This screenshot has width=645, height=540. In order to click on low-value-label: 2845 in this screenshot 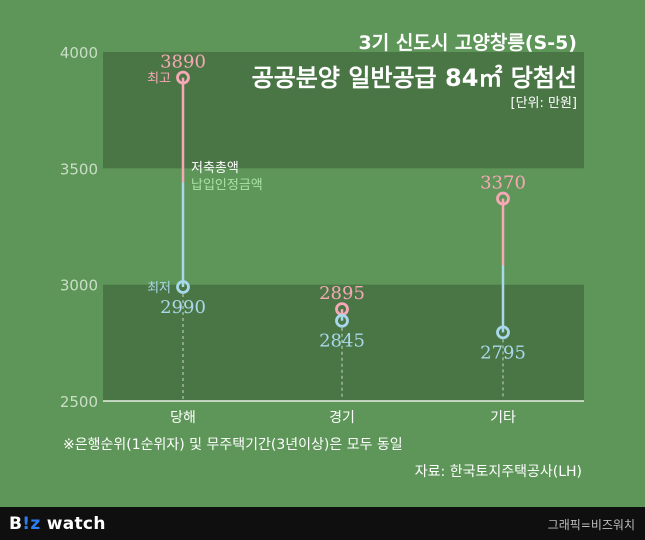, I will do `click(342, 341)`.